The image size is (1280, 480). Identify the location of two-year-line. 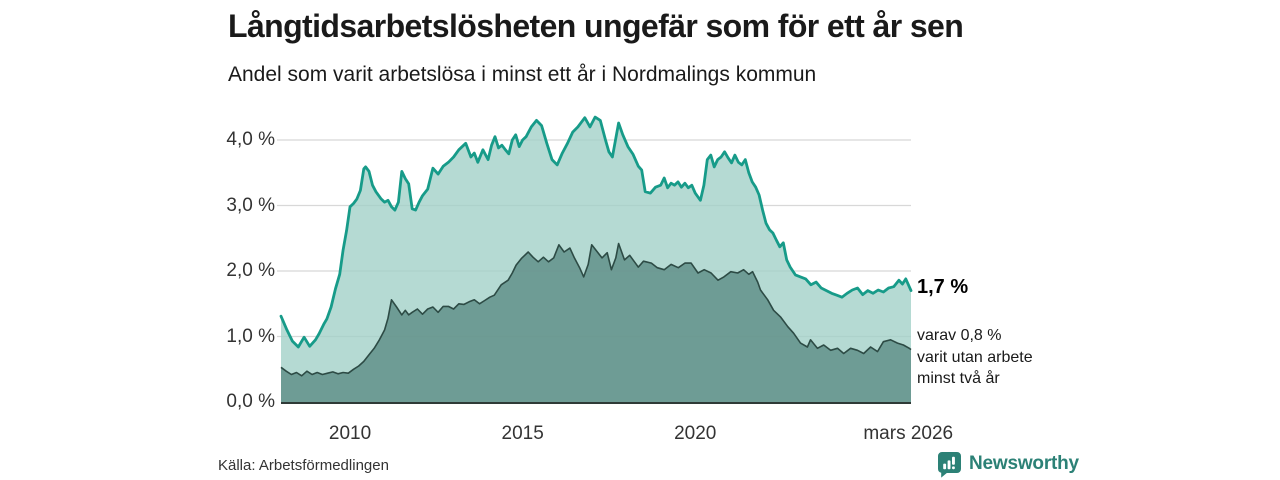
(596, 309).